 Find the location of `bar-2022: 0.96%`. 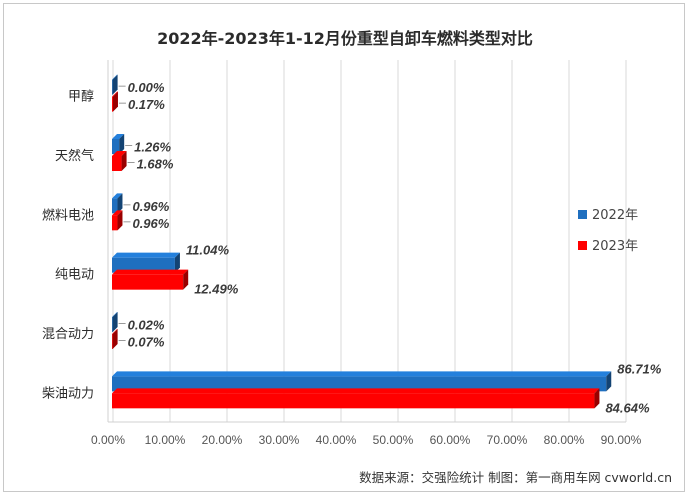

bar-2022: 0.96% is located at coordinates (141, 203).